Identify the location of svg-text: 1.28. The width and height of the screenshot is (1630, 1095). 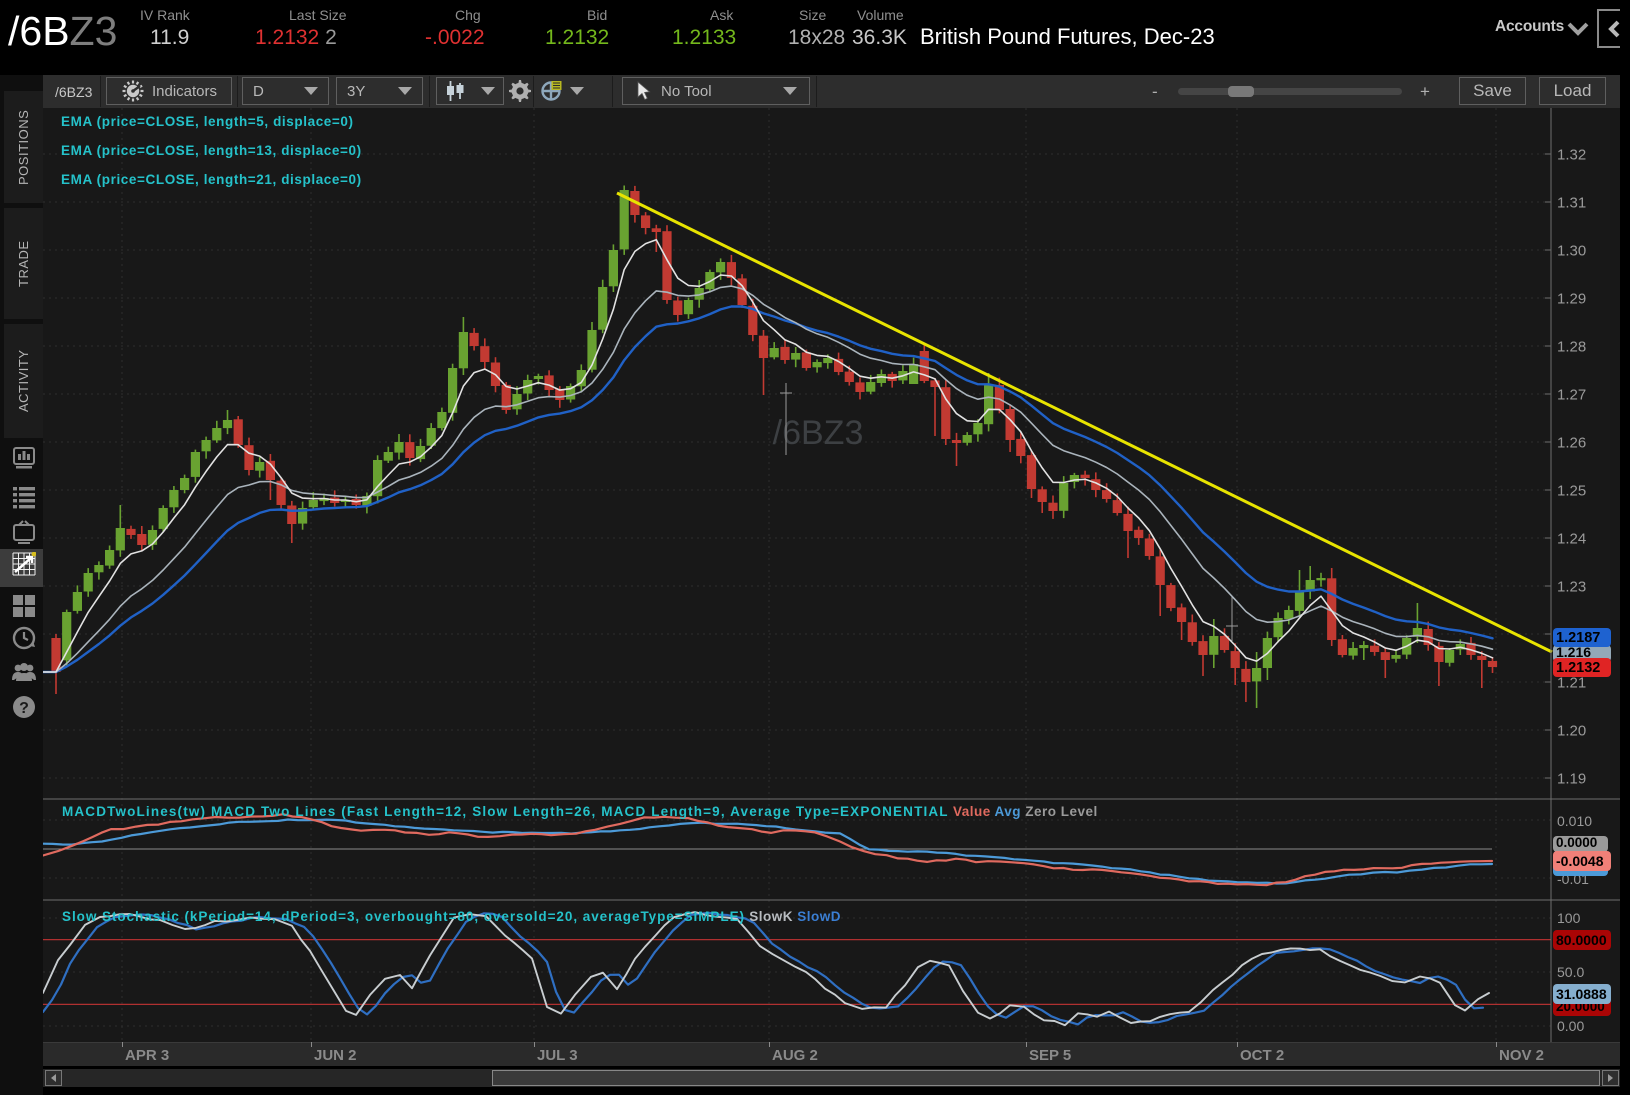
(1571, 347).